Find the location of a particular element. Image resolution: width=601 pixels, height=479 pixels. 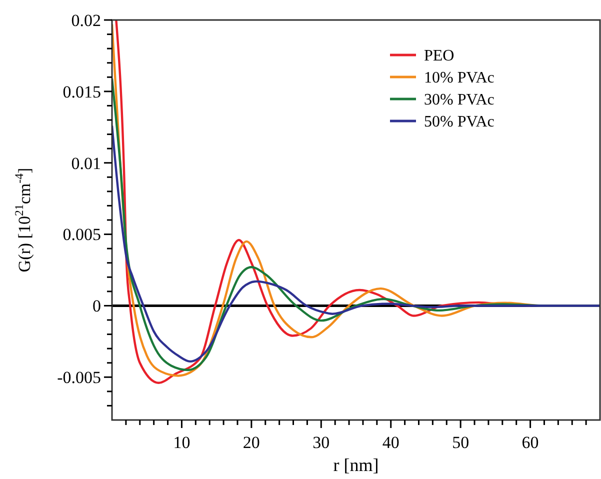

y-tick-label: 0.005 is located at coordinates (81, 234).